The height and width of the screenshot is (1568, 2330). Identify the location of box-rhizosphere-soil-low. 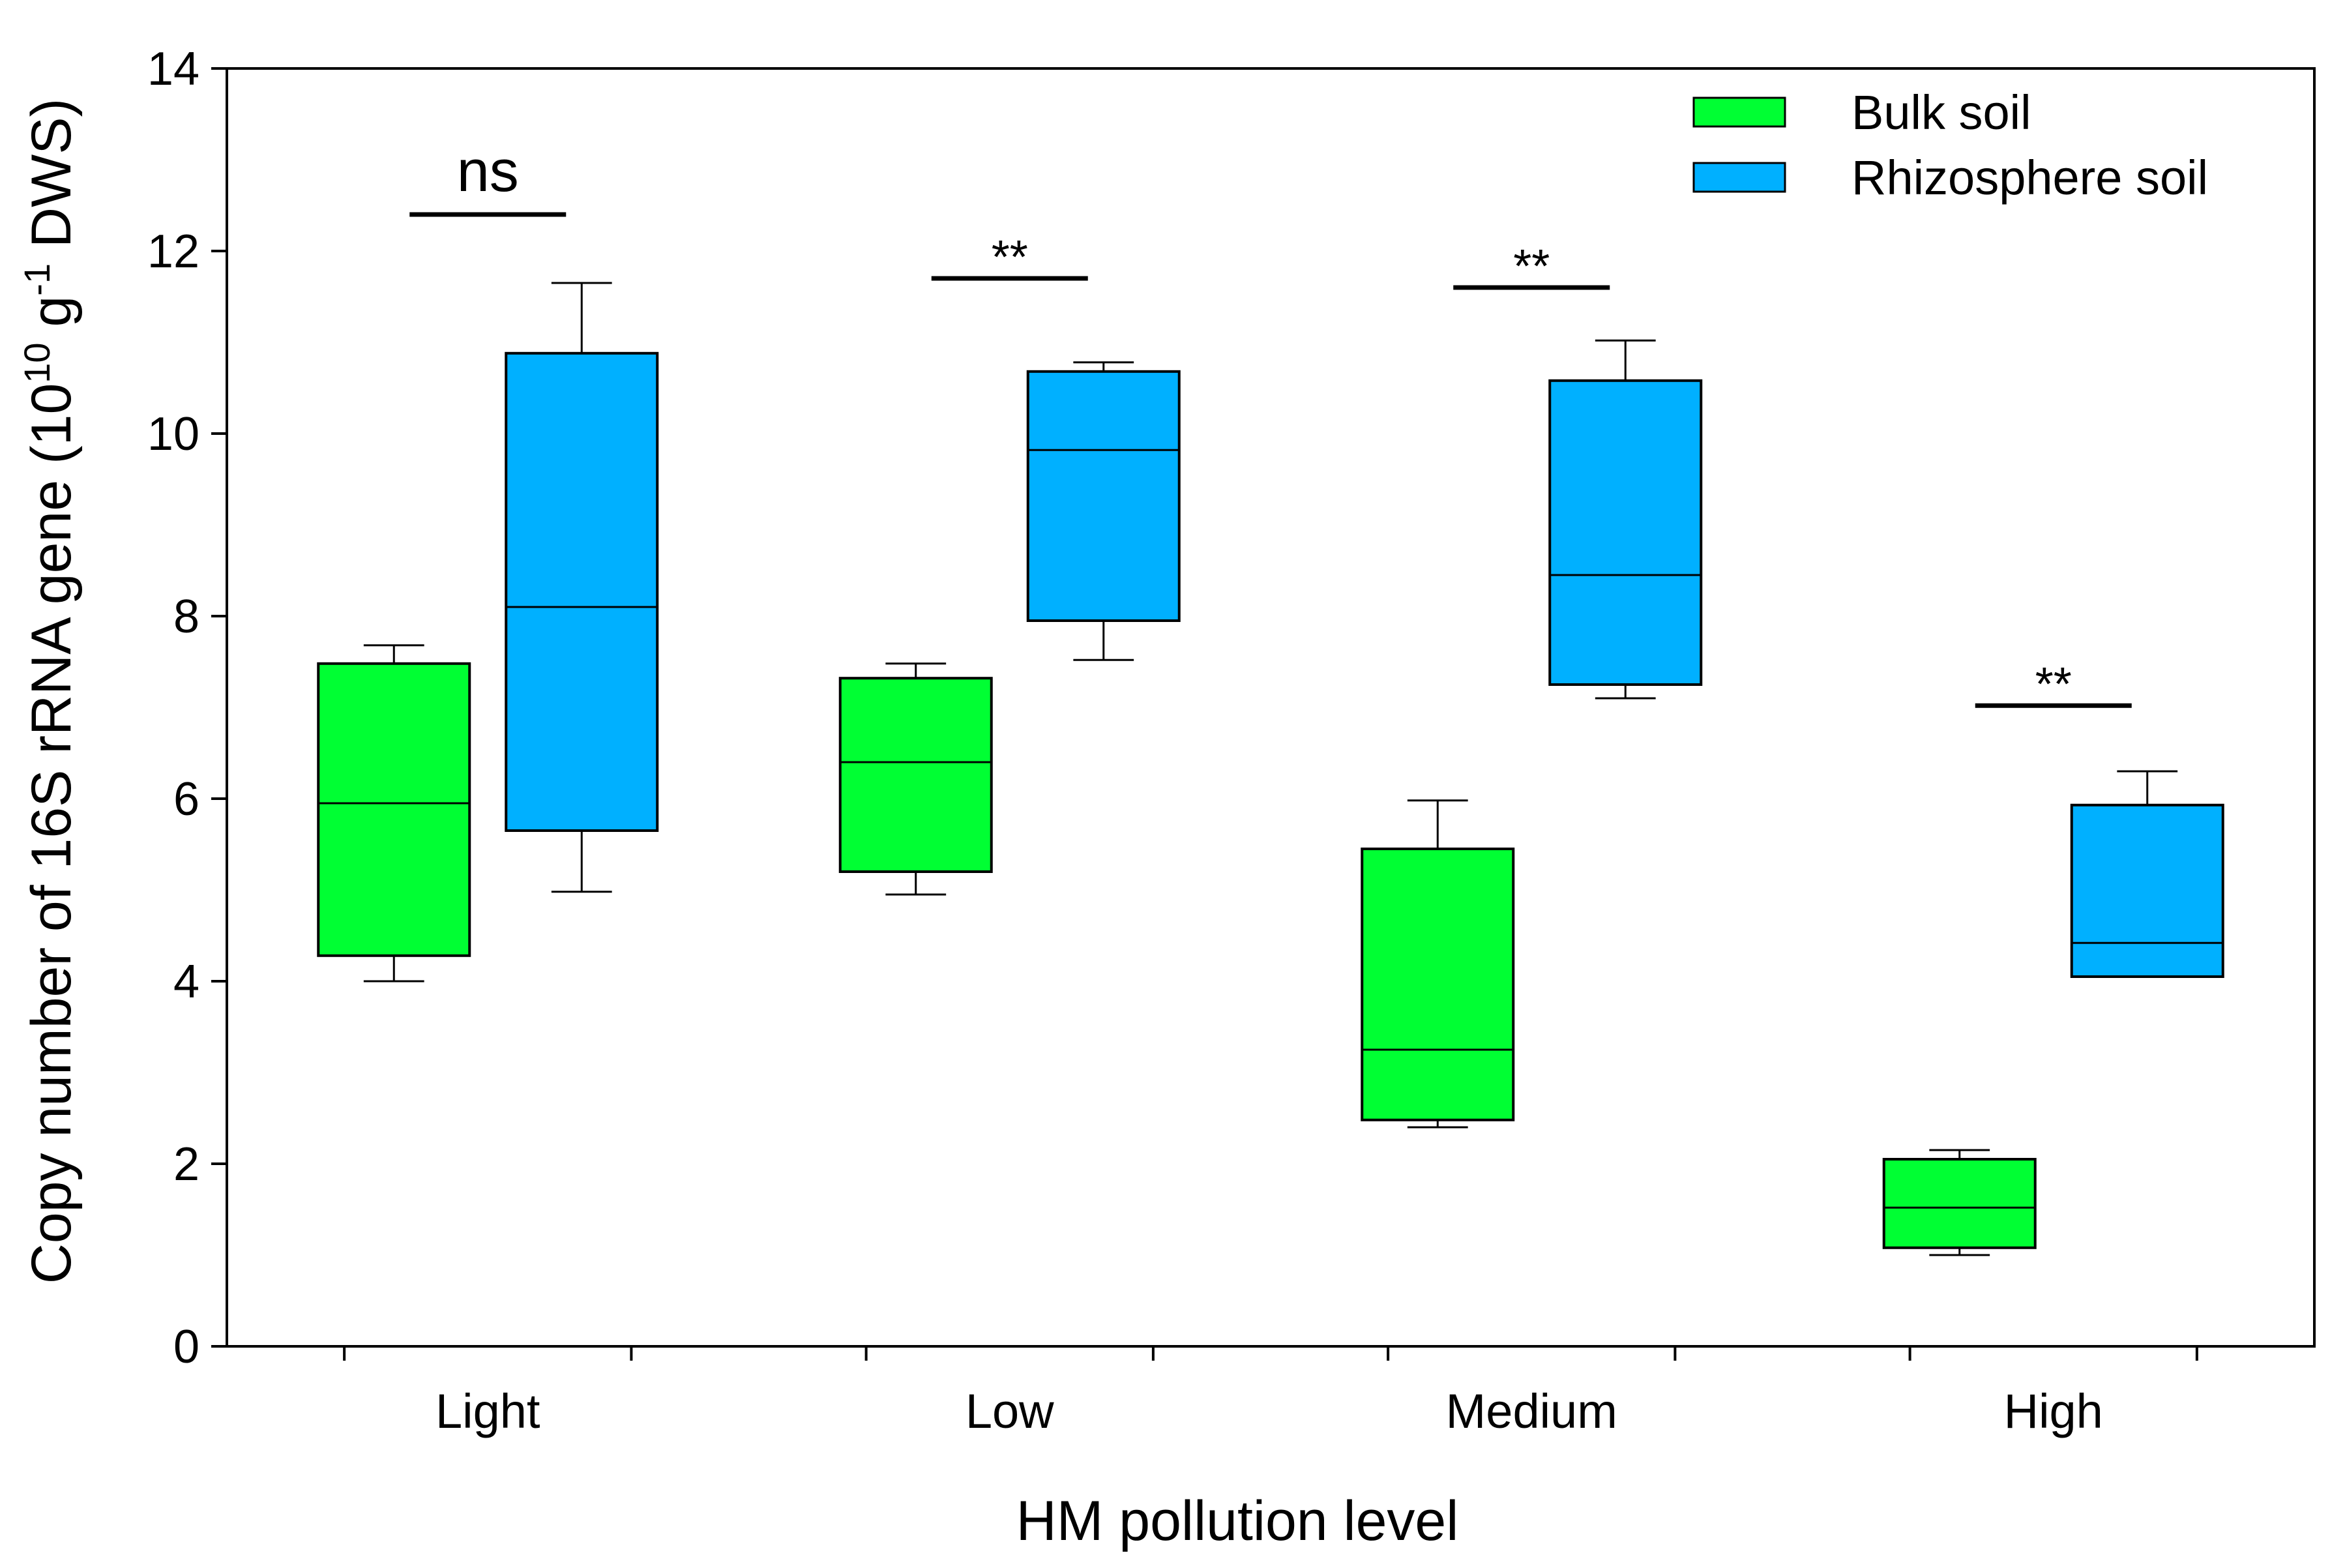
(1103, 511).